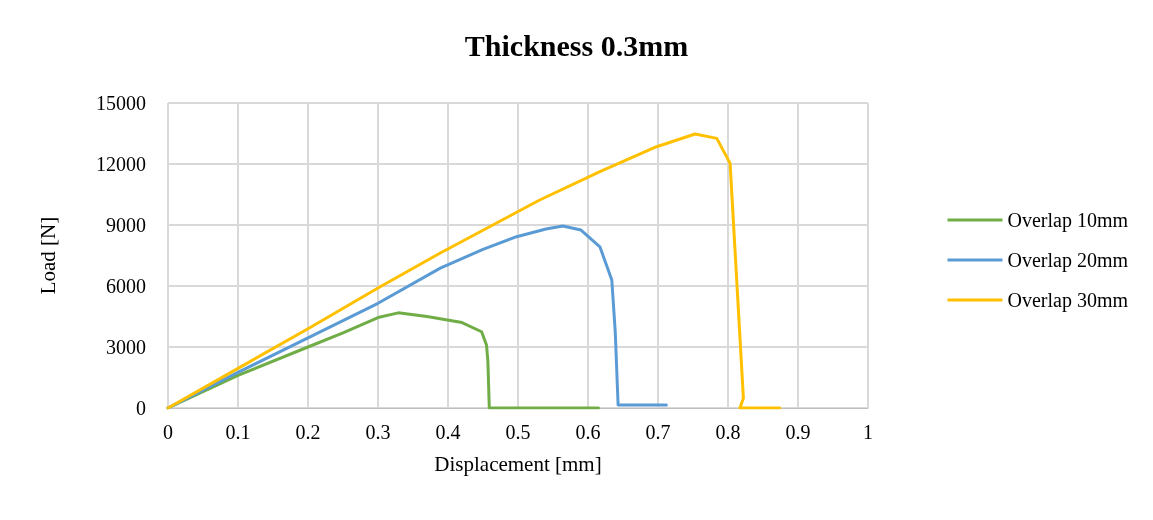 This screenshot has width=1153, height=520. Describe the element at coordinates (518, 432) in the screenshot. I see `x-tick-label: 0.5` at that location.